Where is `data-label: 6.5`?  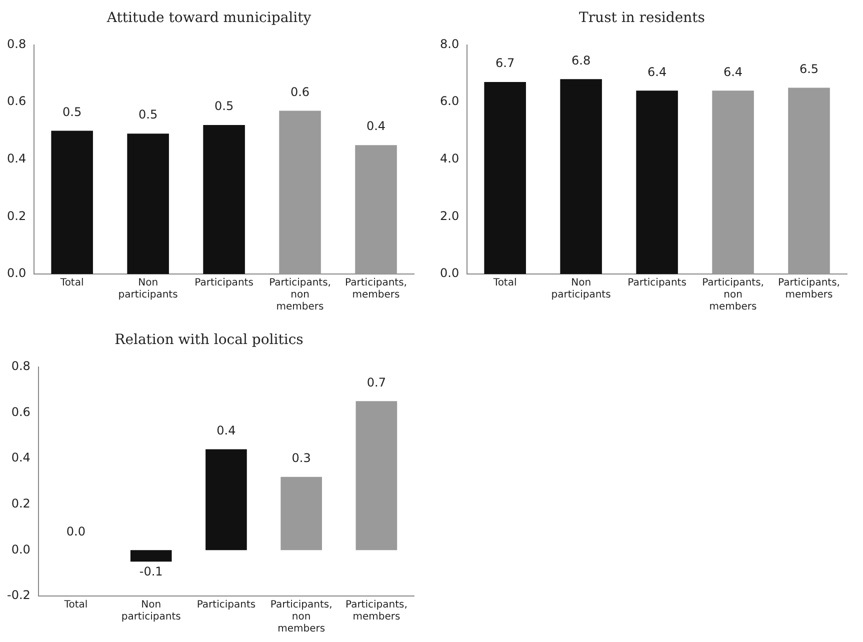
data-label: 6.5 is located at coordinates (809, 69).